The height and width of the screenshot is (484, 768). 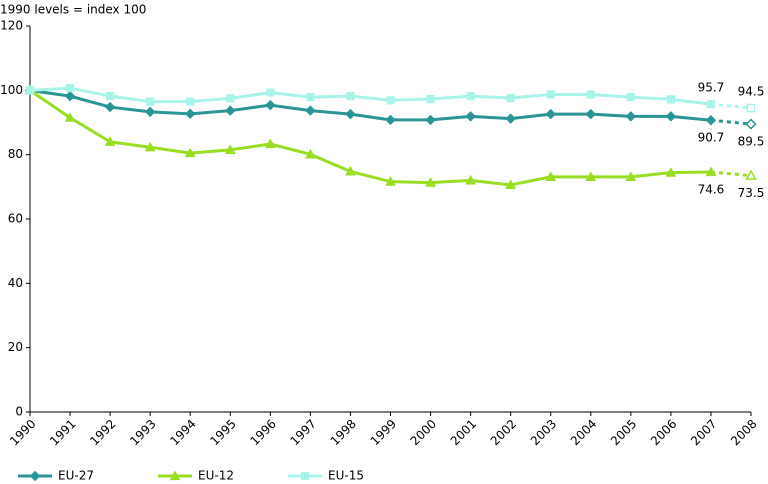 What do you see at coordinates (15, 347) in the screenshot?
I see `y-tick-label: 20` at bounding box center [15, 347].